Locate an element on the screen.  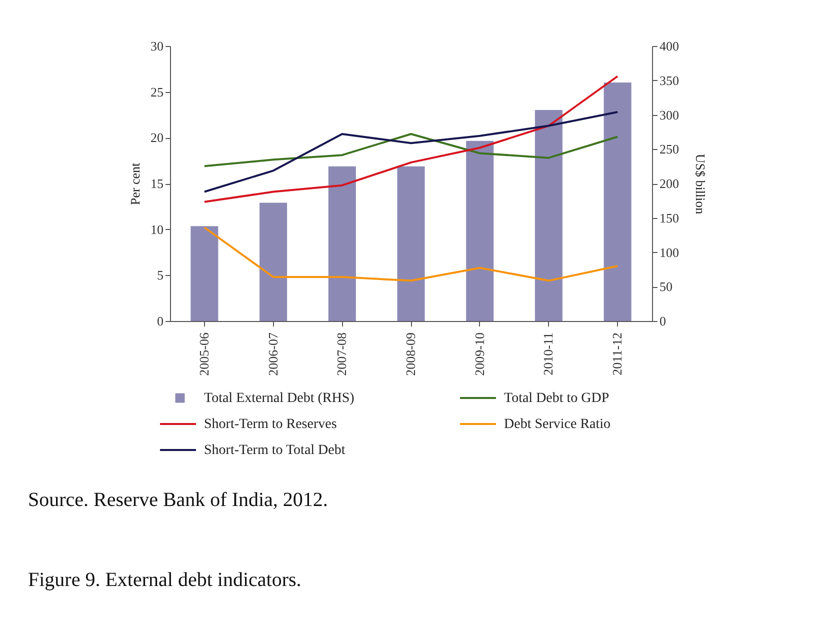
y-tick-label: 20 is located at coordinates (157, 138).